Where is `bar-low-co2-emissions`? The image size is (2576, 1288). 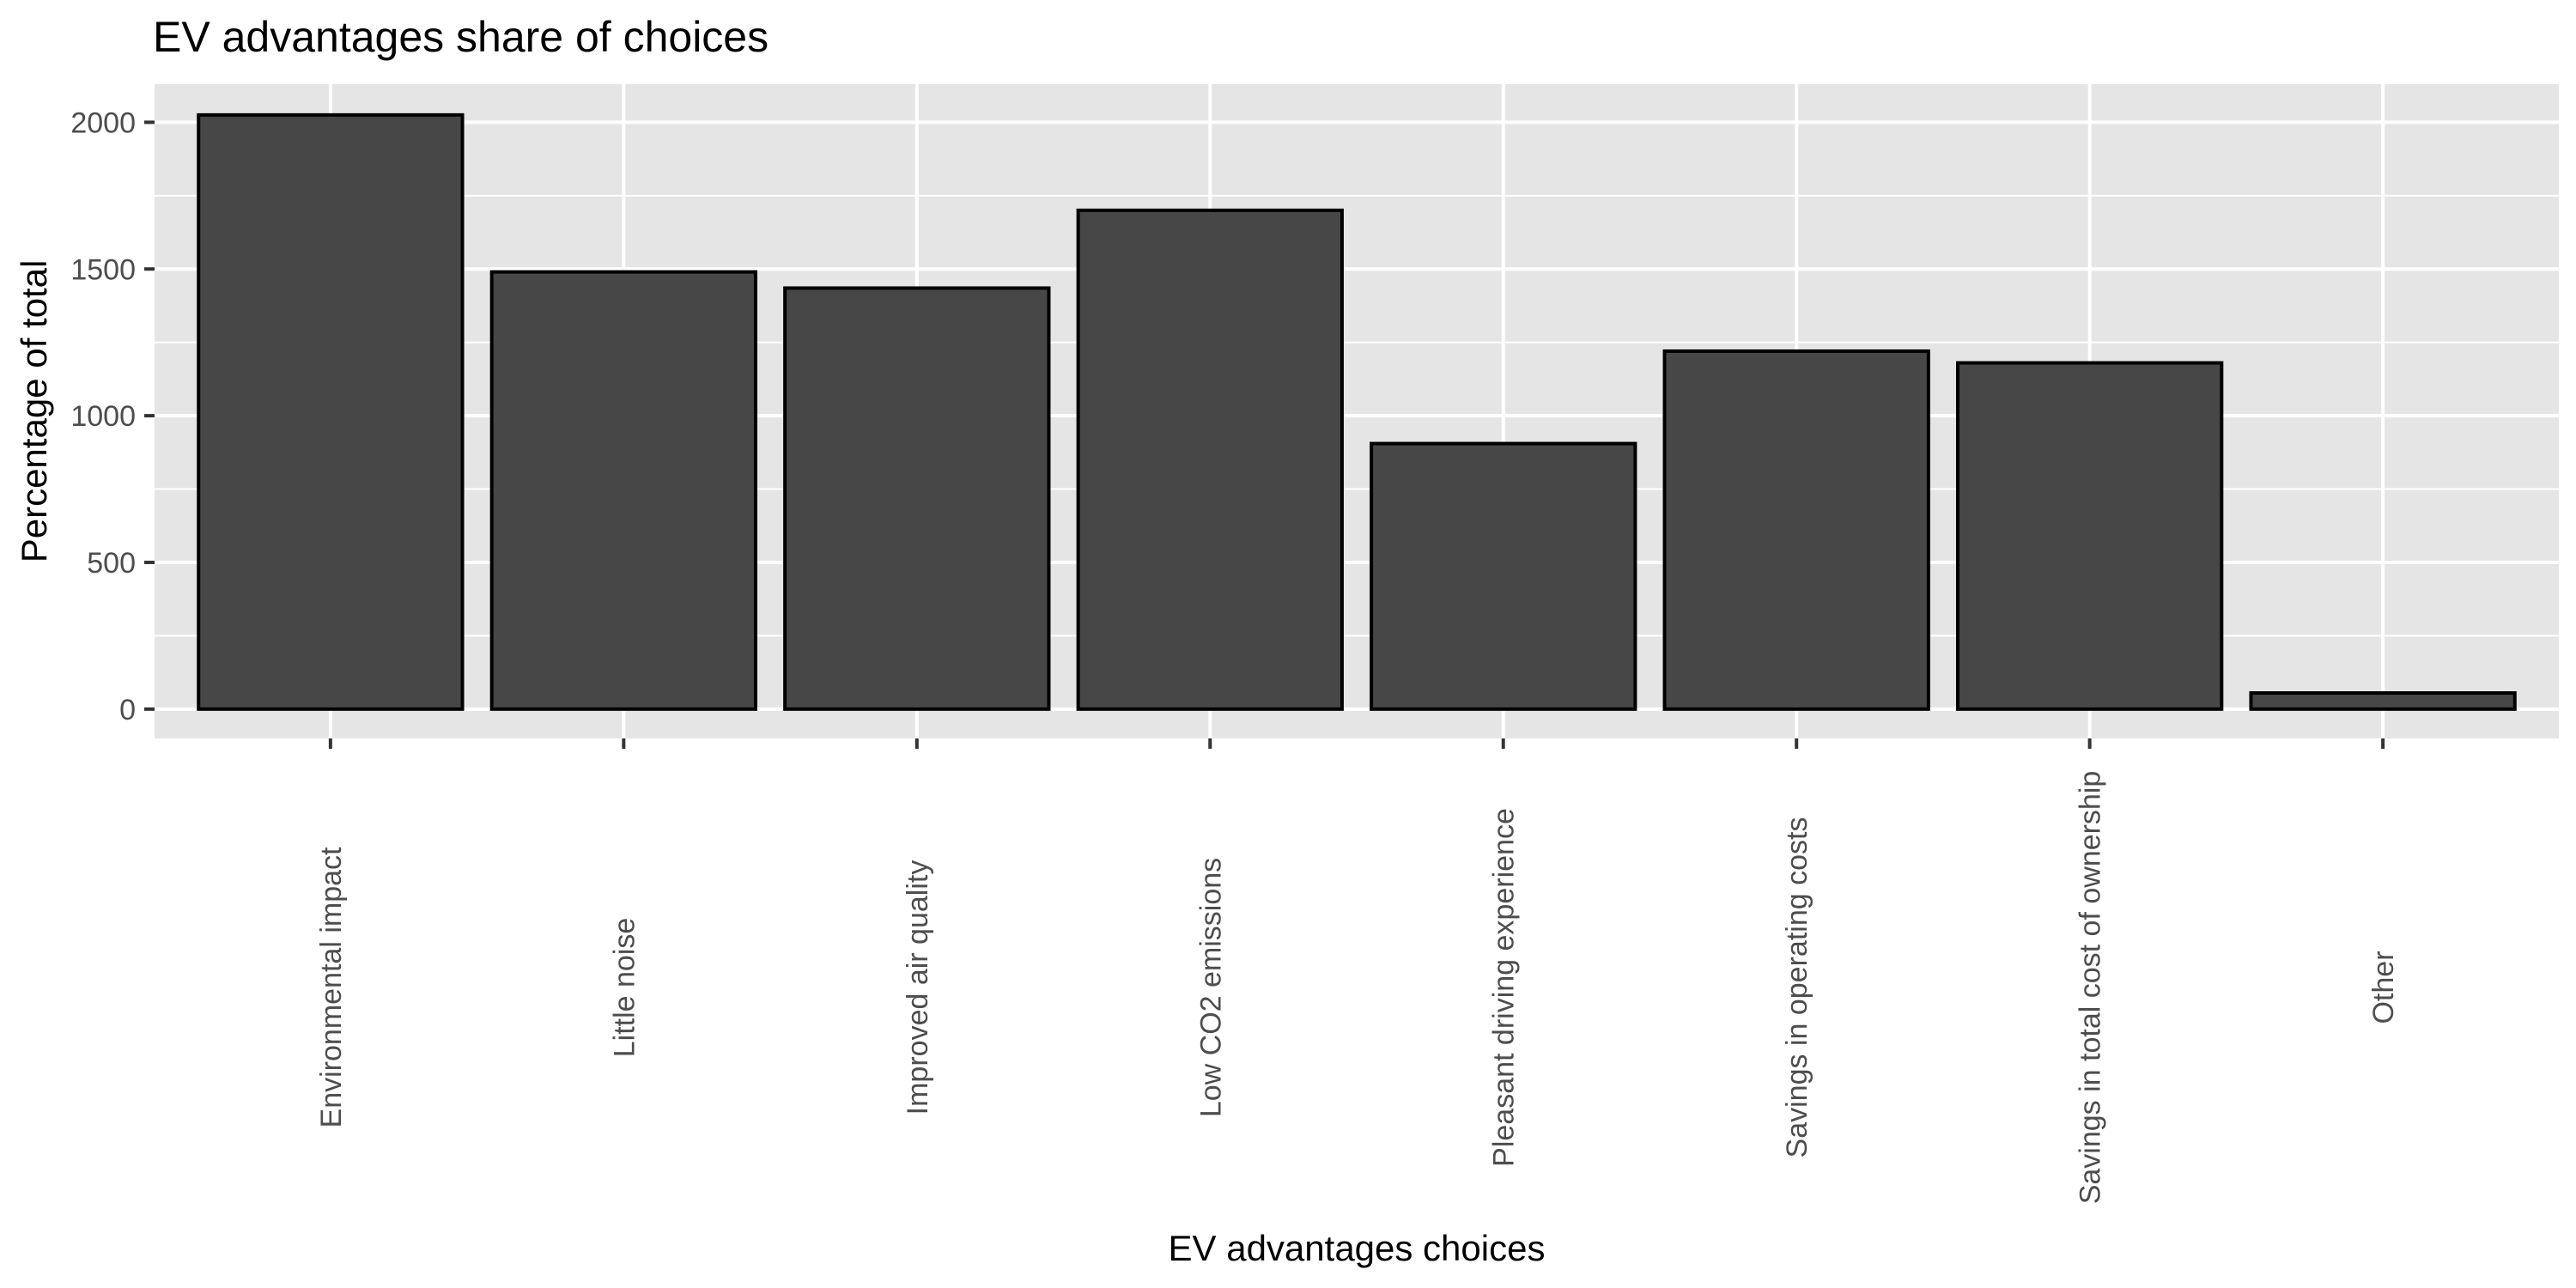
bar-low-co2-emissions is located at coordinates (1210, 459).